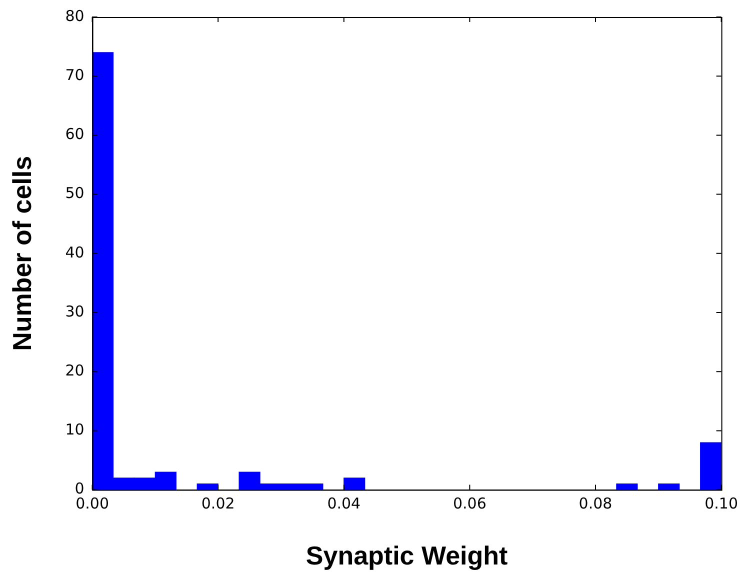  What do you see at coordinates (74, 252) in the screenshot?
I see `y-tick-label: 40` at bounding box center [74, 252].